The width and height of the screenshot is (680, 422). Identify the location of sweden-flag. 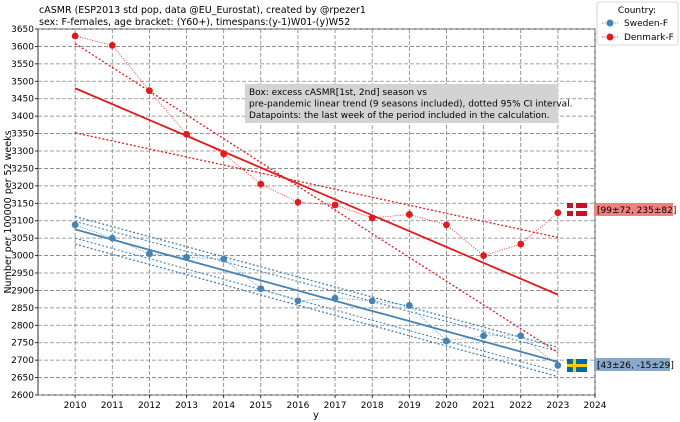
(577, 365).